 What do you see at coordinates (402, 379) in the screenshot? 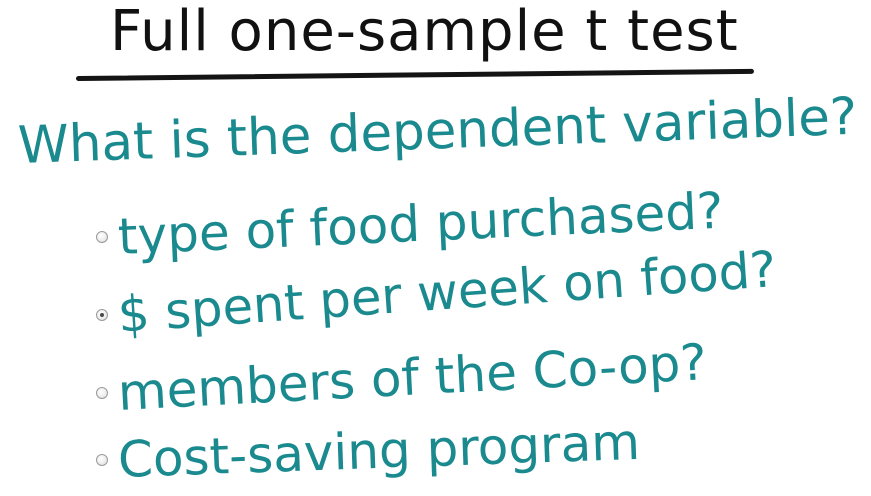
I see `option-coop-members: members of the Co-op?` at bounding box center [402, 379].